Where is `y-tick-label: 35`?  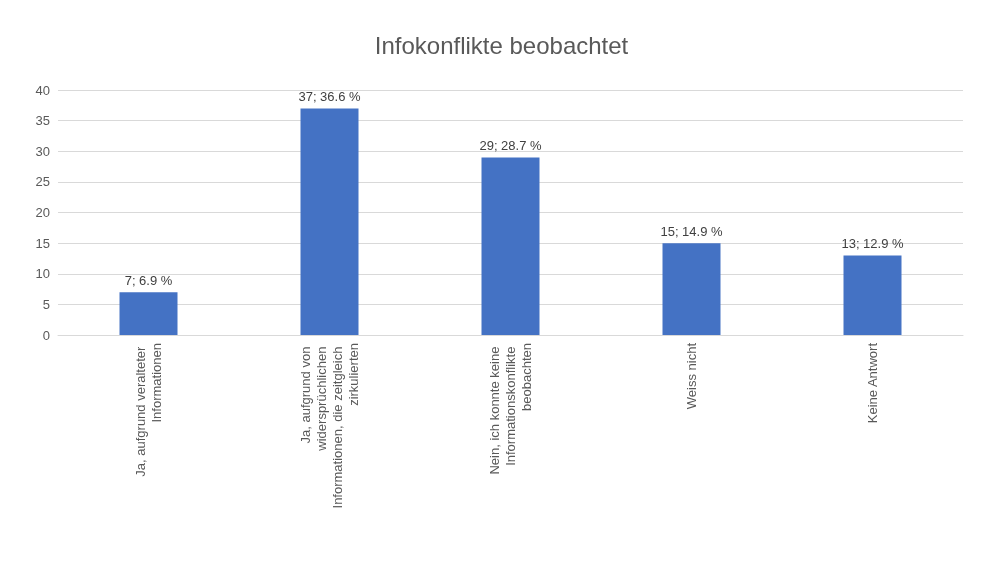 y-tick-label: 35 is located at coordinates (42, 121).